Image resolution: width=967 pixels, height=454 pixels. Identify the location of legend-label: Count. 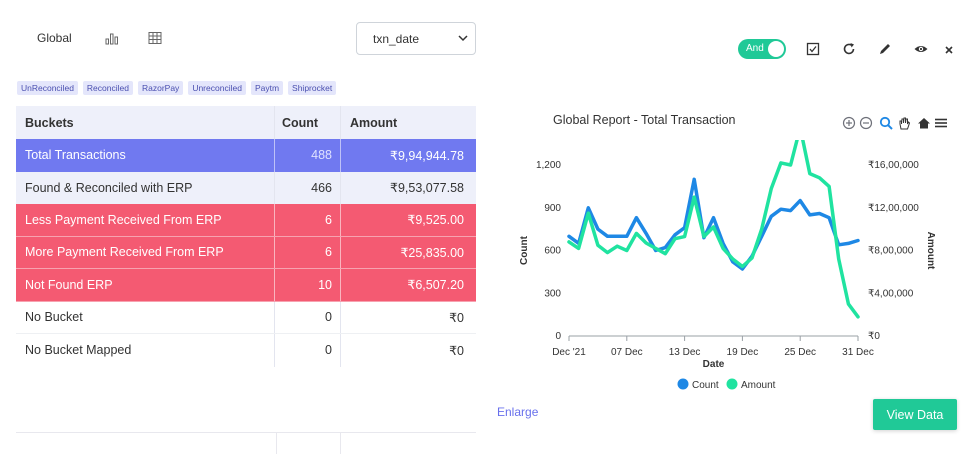
(705, 385).